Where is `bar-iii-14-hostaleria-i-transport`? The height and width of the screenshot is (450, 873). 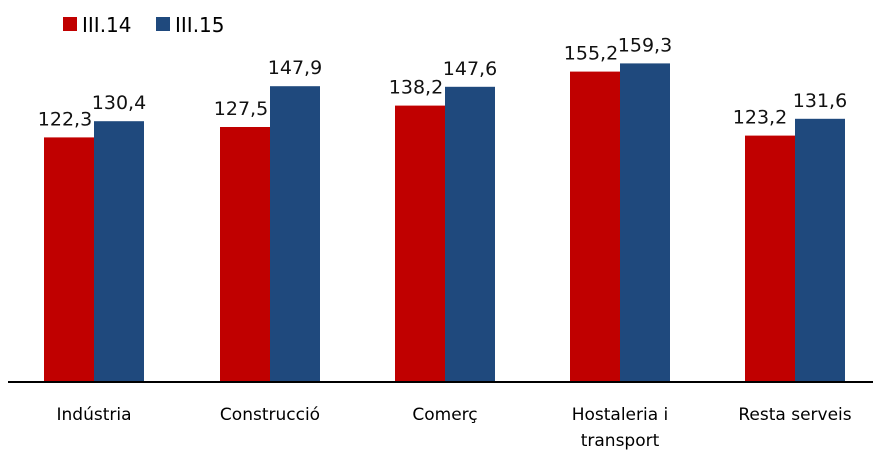
bar-iii-14-hostaleria-i-transport is located at coordinates (595, 226).